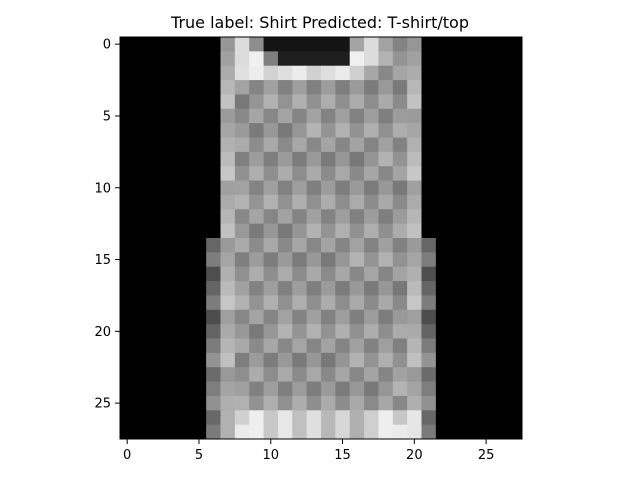 The height and width of the screenshot is (480, 640). Describe the element at coordinates (102, 332) in the screenshot. I see `y-tick-label: 20` at that location.